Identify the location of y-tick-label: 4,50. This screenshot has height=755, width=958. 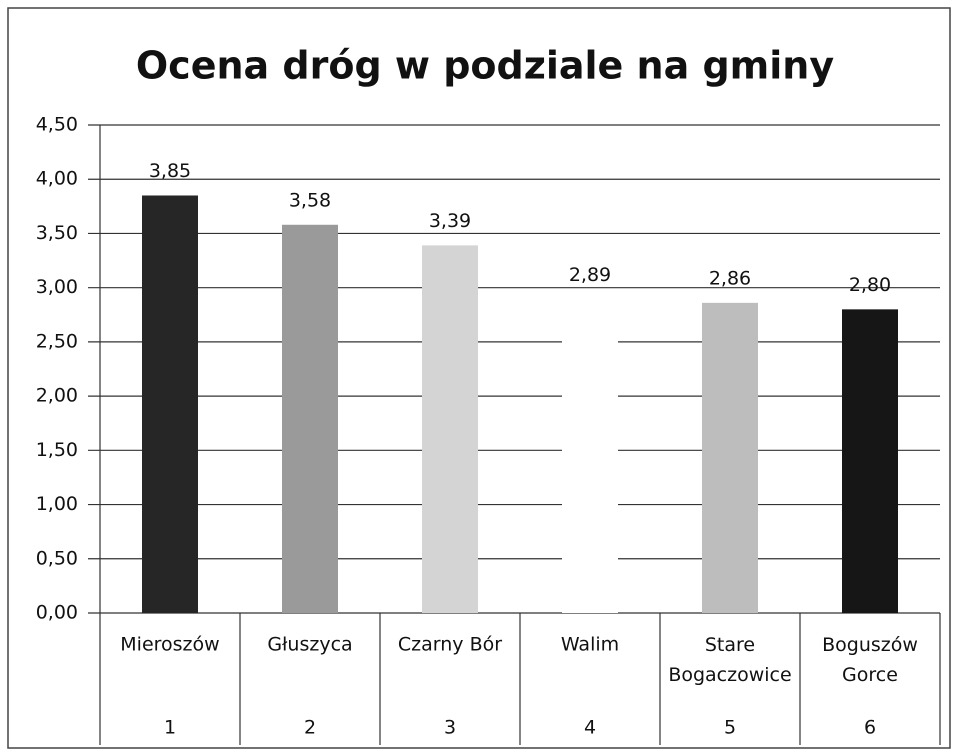
(57, 125).